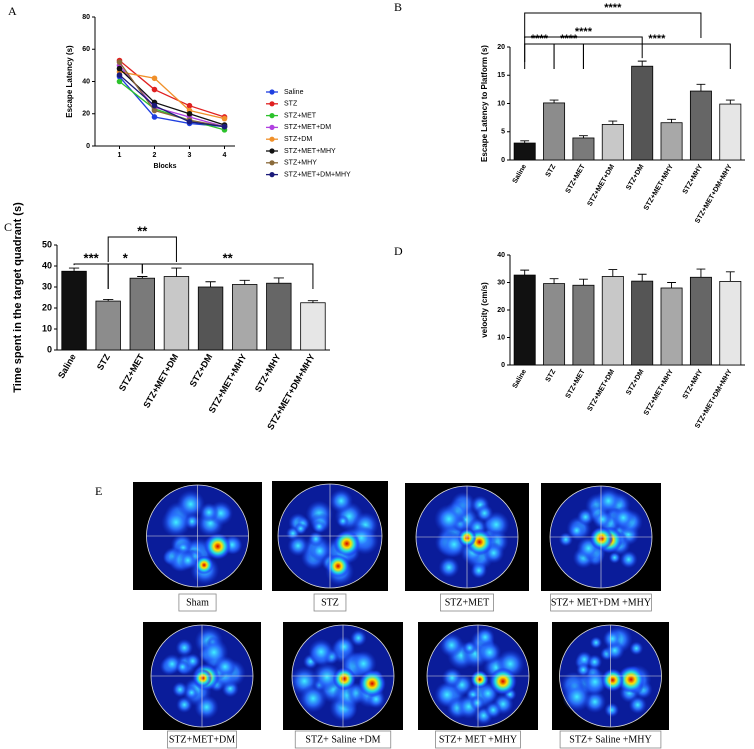  What do you see at coordinates (197, 602) in the screenshot?
I see `image-label: Sham` at bounding box center [197, 602].